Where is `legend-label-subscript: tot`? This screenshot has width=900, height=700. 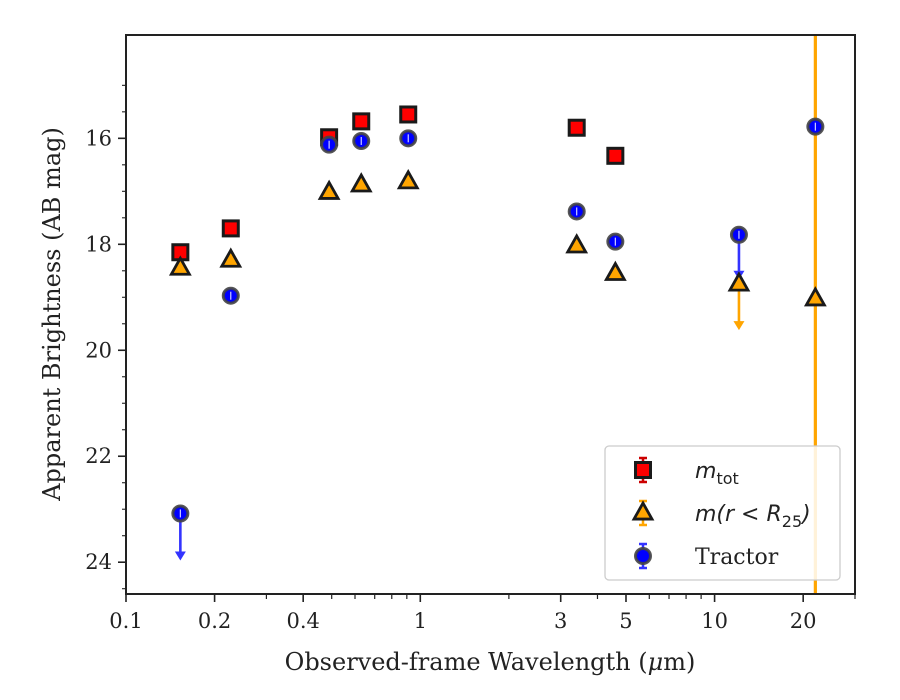
legend-label-subscript: tot is located at coordinates (727, 478).